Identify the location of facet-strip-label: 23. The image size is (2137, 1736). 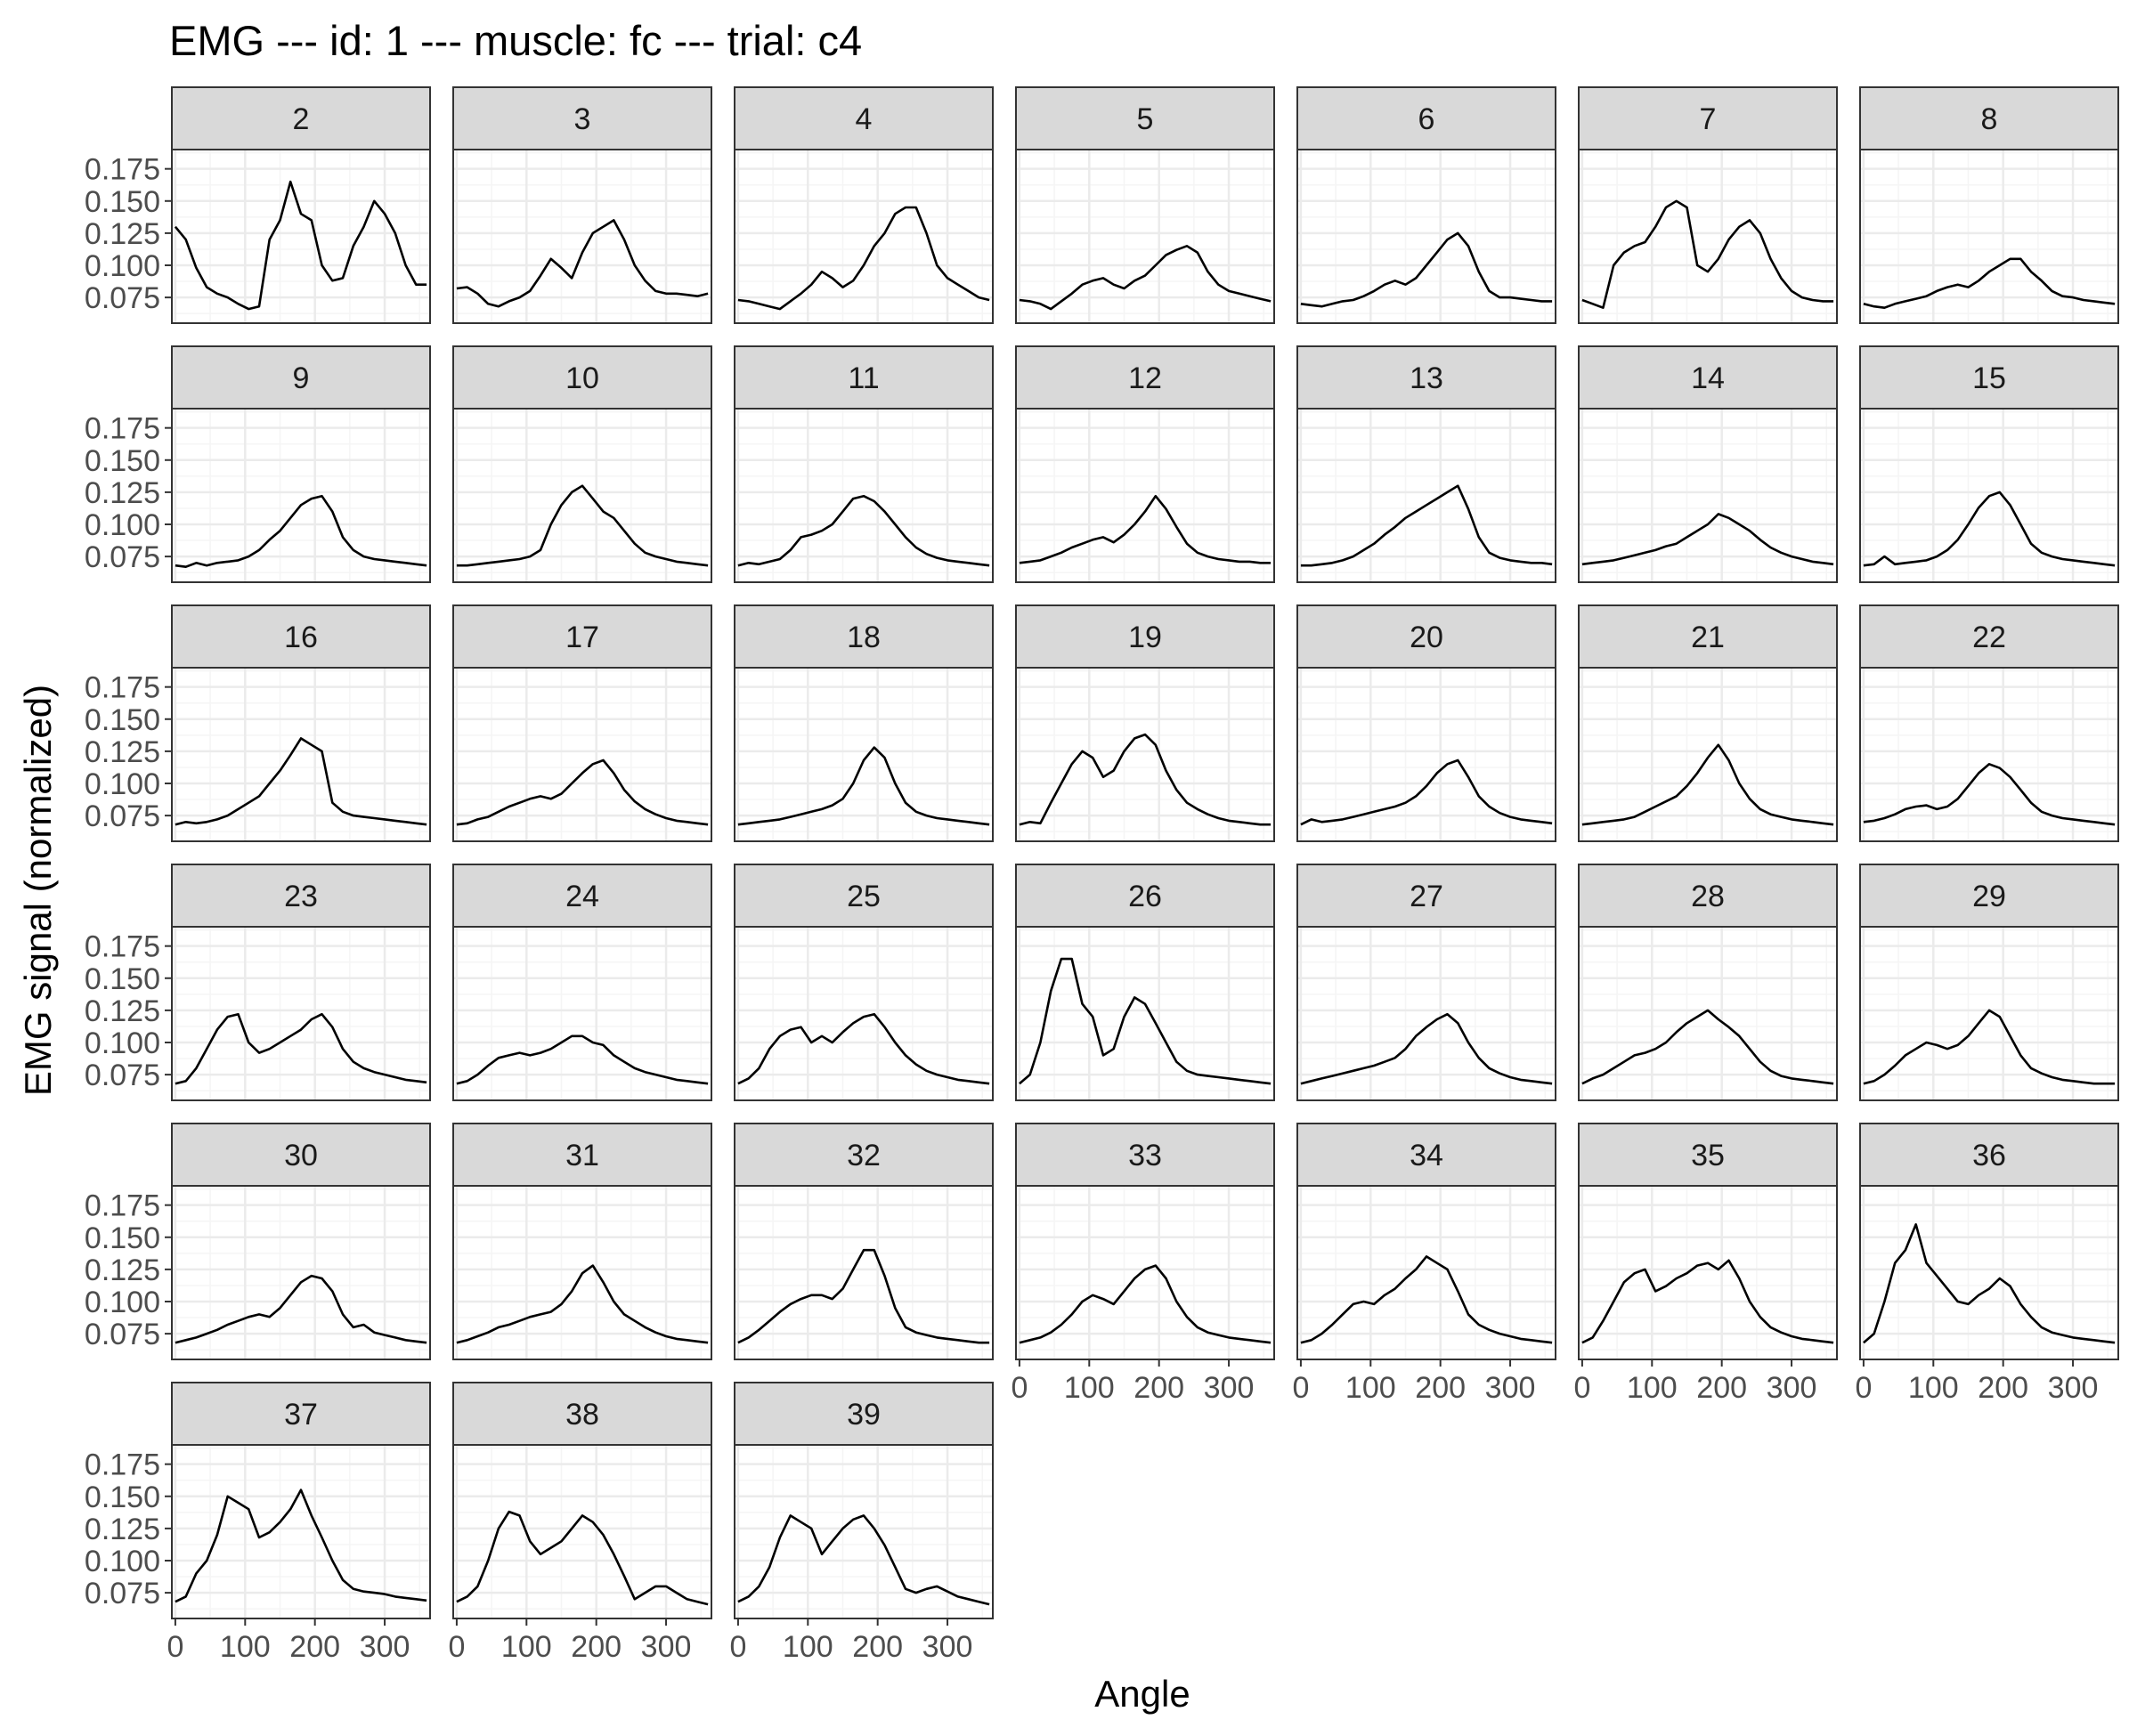
(301, 896).